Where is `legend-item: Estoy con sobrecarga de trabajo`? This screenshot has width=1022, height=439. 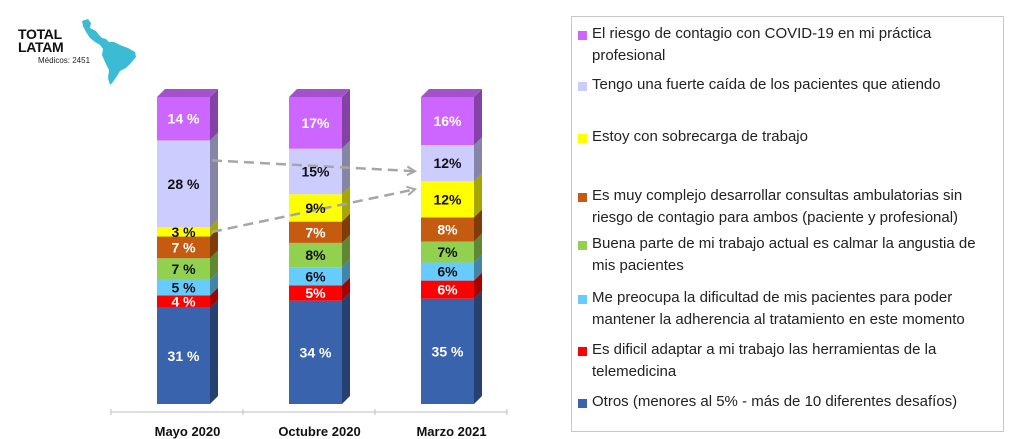
legend-item: Estoy con sobrecarga de trabajo is located at coordinates (788, 137).